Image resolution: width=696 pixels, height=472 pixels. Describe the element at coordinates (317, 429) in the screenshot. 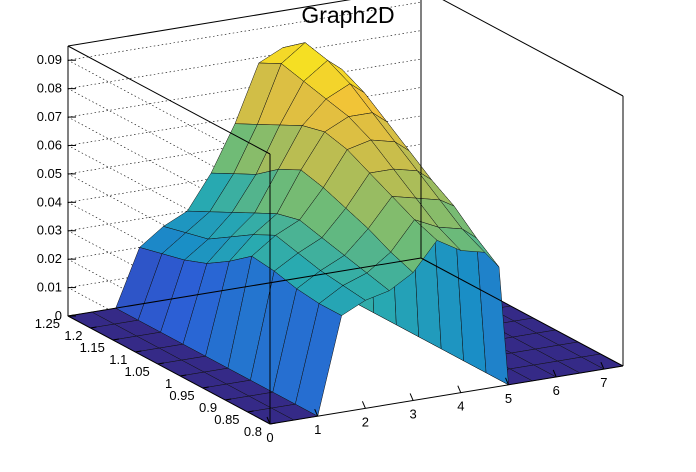

I see `x-tick-label: 1` at that location.